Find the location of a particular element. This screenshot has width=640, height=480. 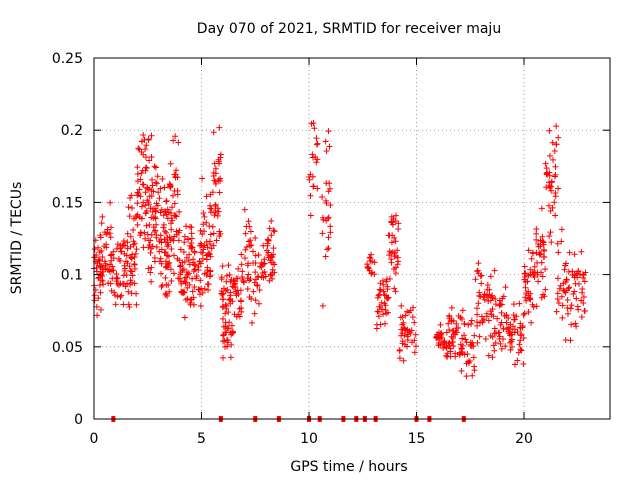

y-tick-label: 0 is located at coordinates (78, 420).